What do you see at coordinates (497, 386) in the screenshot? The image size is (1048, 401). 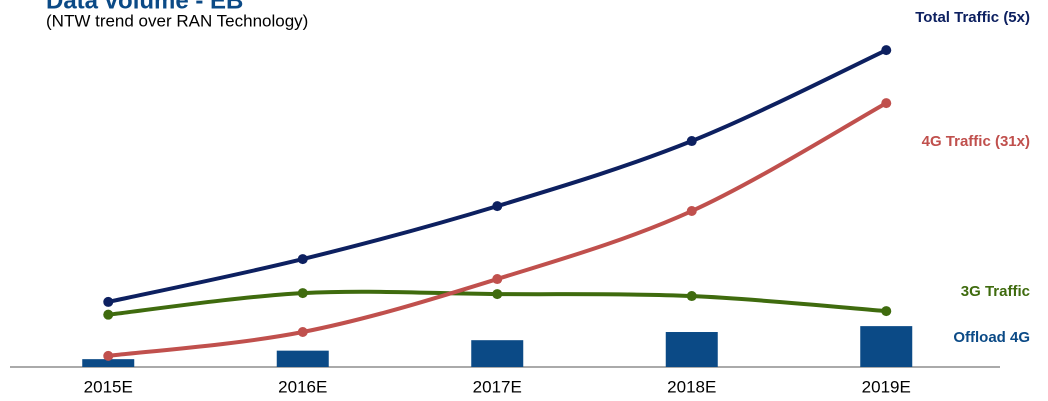 I see `x-tick-label: 2017E` at bounding box center [497, 386].